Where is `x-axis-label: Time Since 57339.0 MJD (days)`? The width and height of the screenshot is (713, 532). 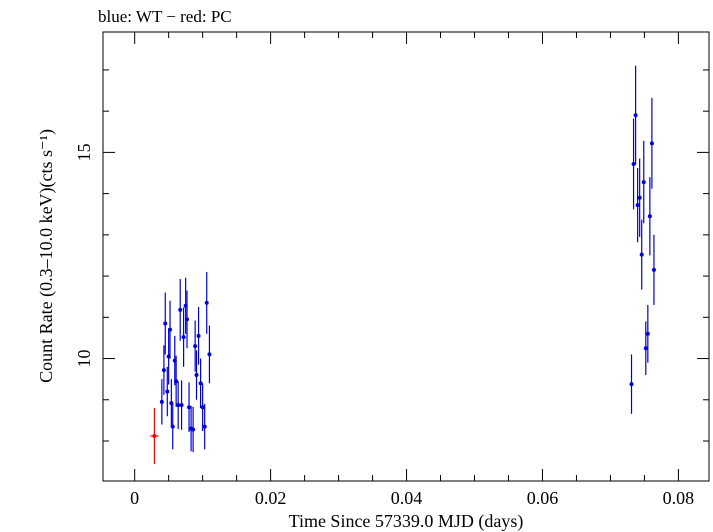
x-axis-label: Time Since 57339.0 MJD (days) is located at coordinates (406, 521).